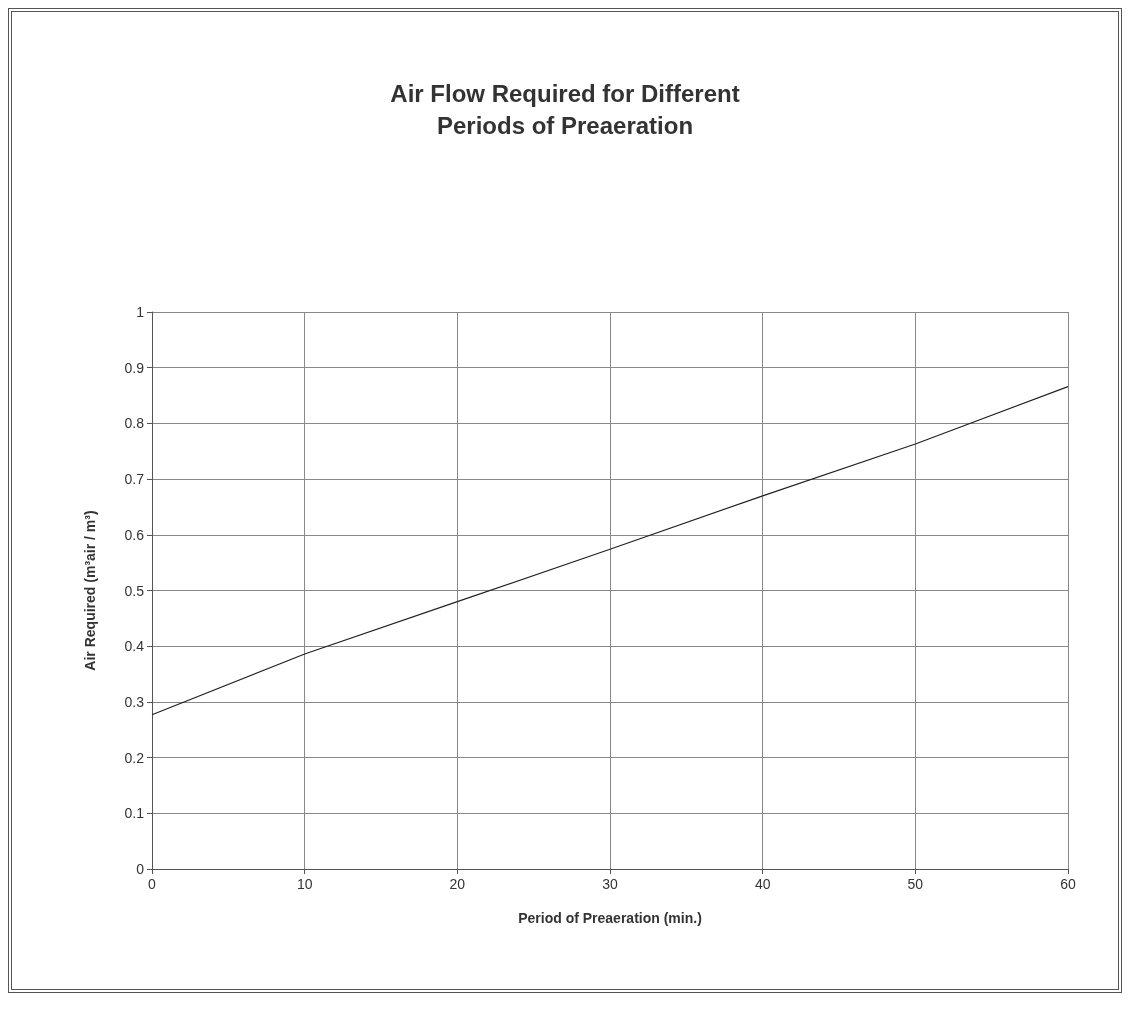  I want to click on y-axis-title: Air Required (m³air / m³), so click(90, 590).